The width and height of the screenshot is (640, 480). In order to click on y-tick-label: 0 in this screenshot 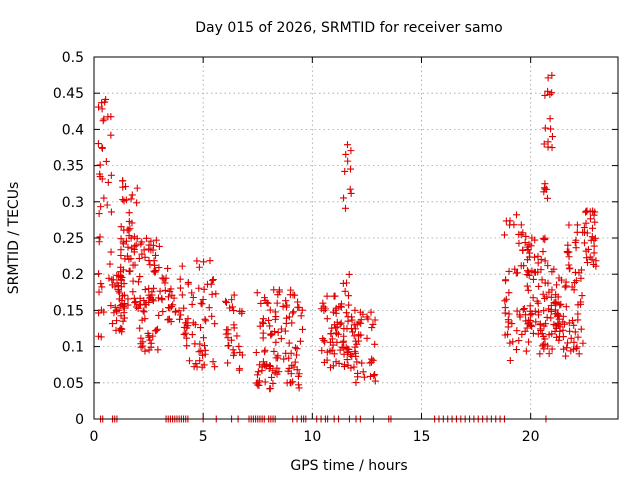, I will do `click(79, 420)`.